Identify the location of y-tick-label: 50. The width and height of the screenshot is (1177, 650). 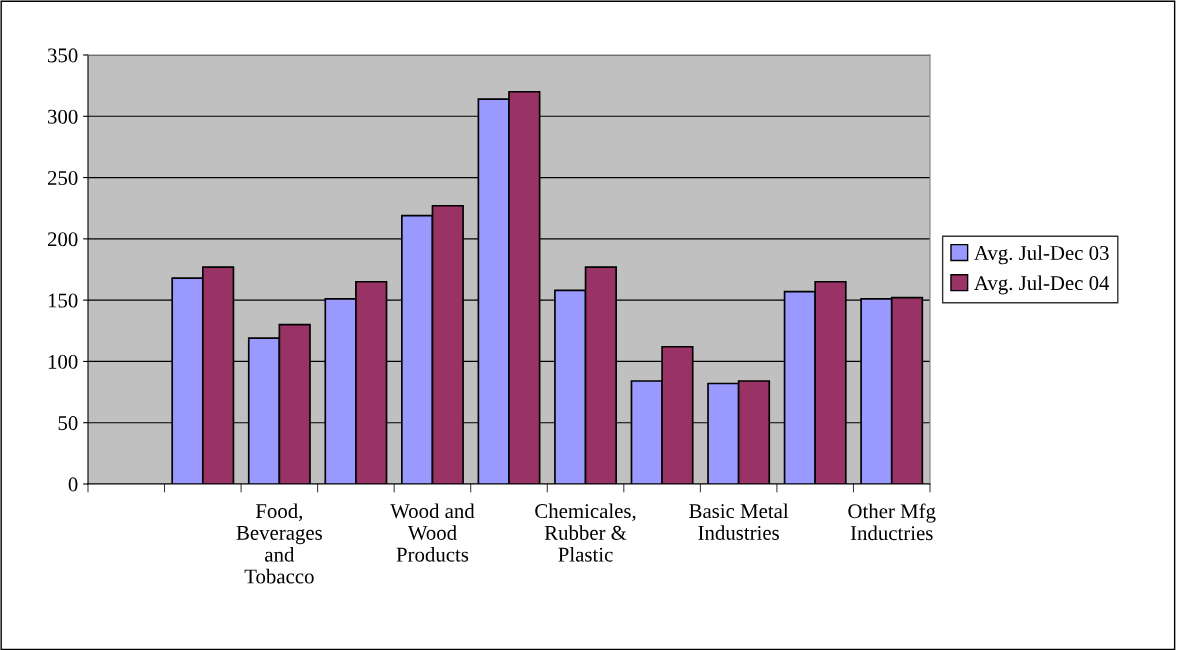
(68, 423).